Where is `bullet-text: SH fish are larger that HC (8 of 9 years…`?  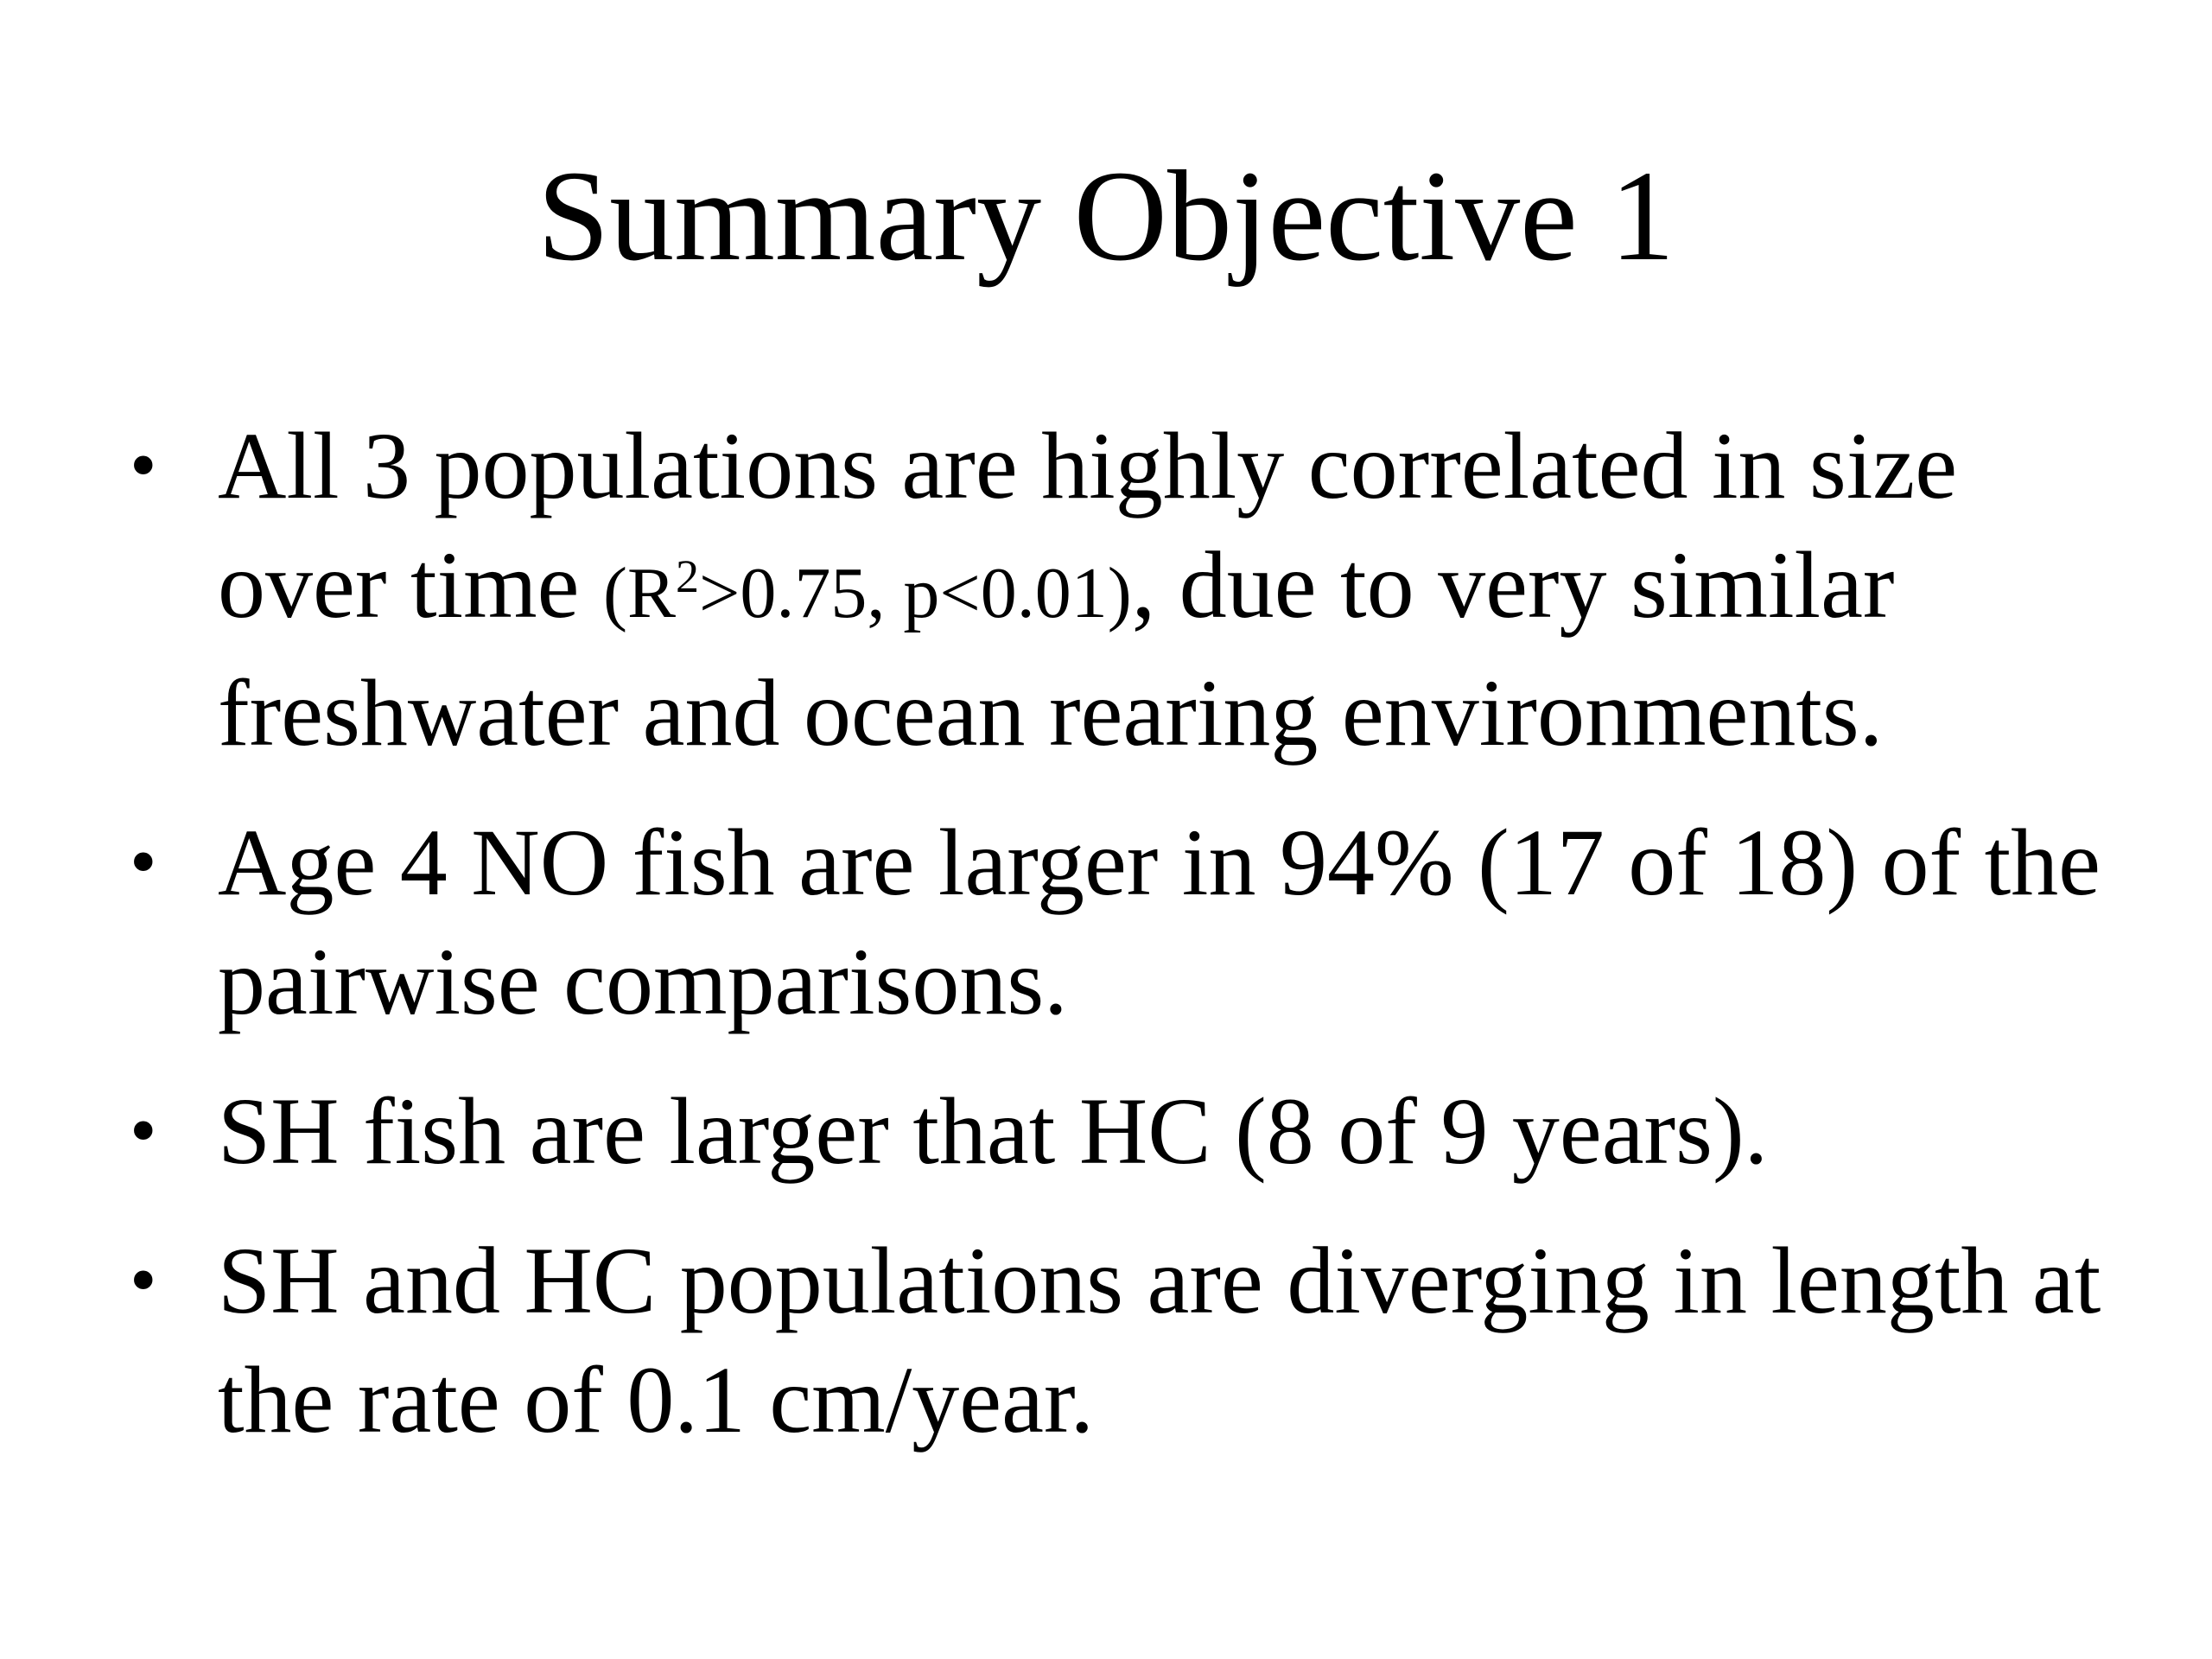 bullet-text: SH fish are larger that HC (8 of 9 years… is located at coordinates (994, 1131).